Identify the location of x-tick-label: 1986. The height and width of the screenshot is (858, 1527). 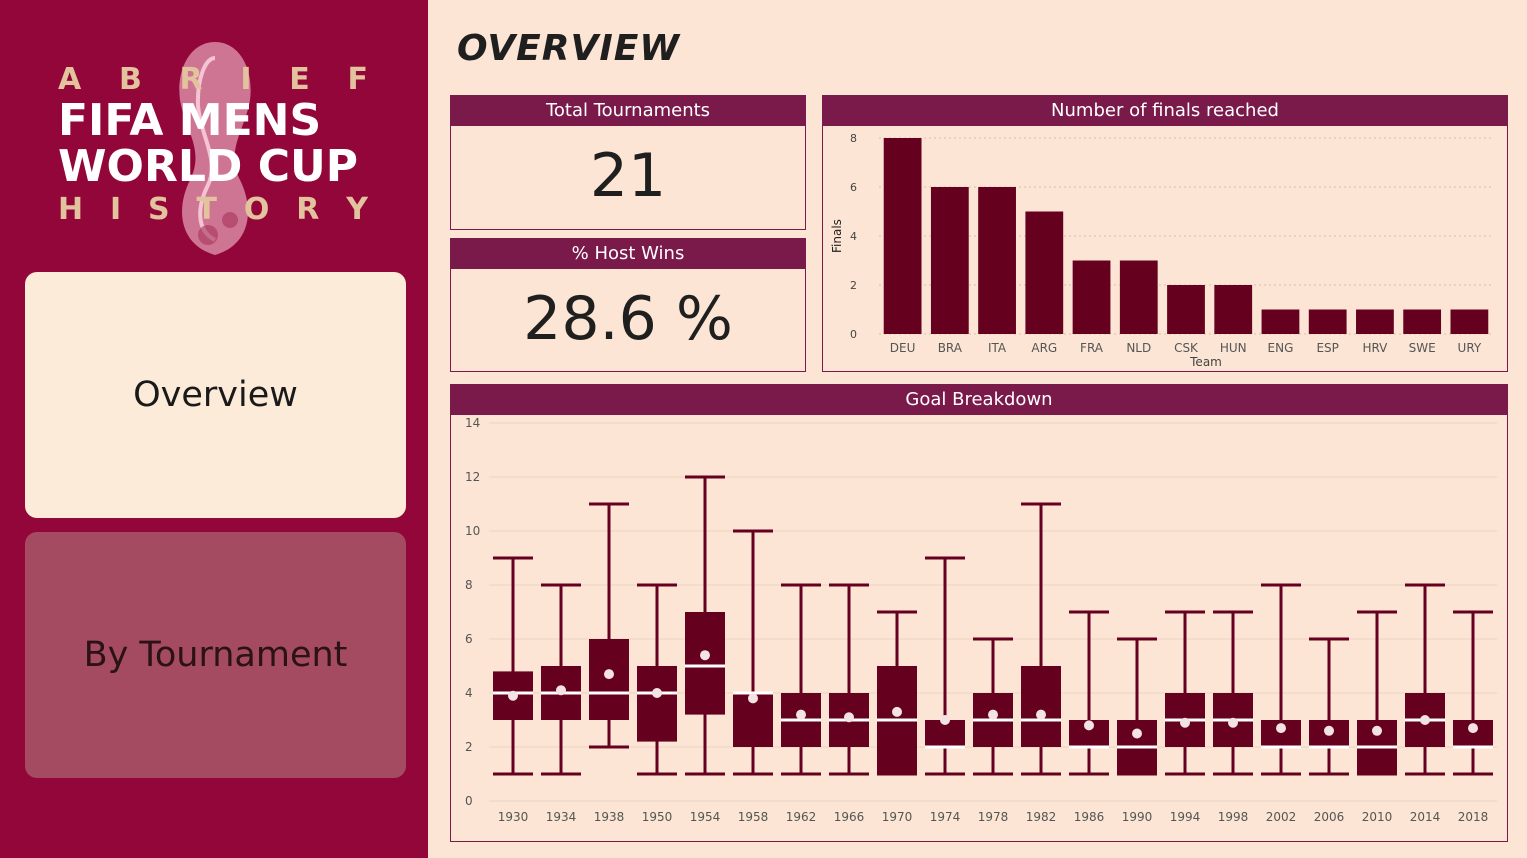
(1089, 817).